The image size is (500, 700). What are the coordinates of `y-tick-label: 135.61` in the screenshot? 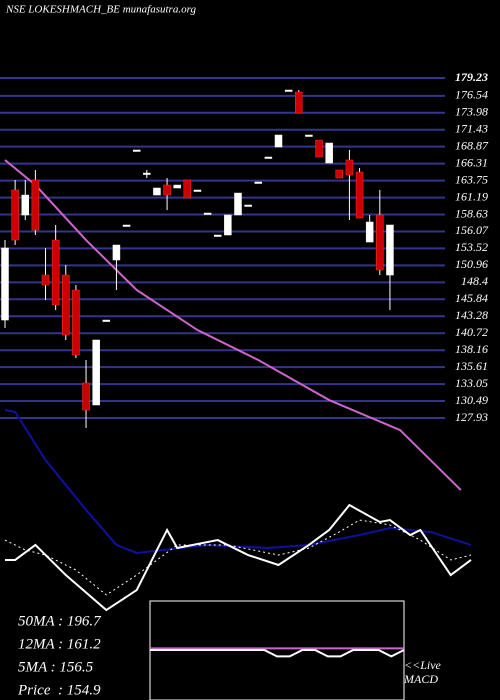 It's located at (471, 366).